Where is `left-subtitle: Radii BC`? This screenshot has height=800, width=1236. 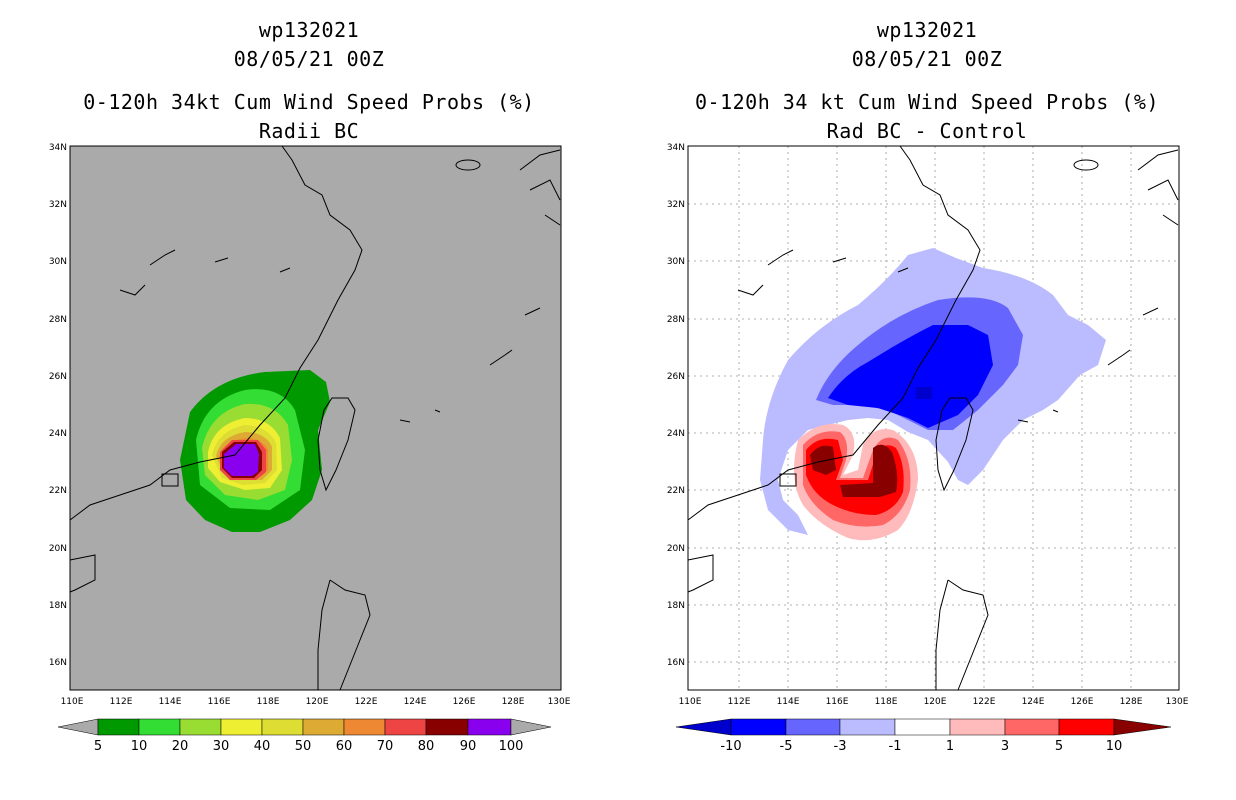 left-subtitle: Radii BC is located at coordinates (309, 131).